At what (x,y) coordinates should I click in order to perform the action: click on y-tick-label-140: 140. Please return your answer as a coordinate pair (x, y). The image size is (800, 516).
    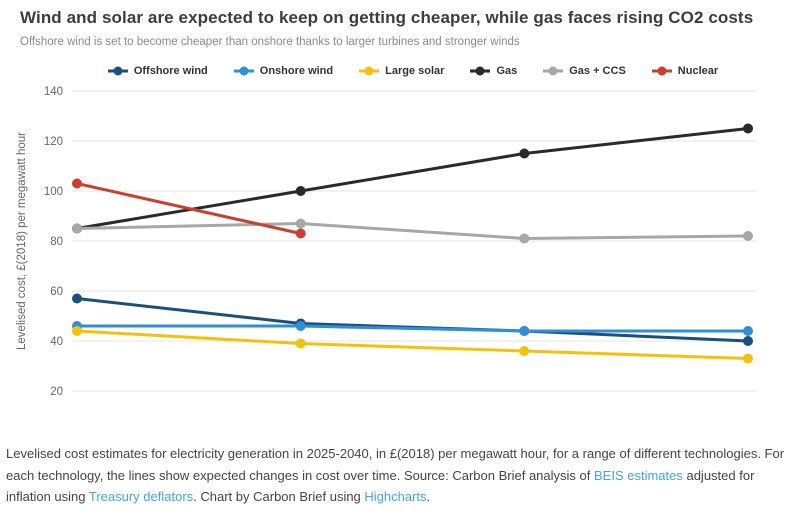
    Looking at the image, I should click on (53, 92).